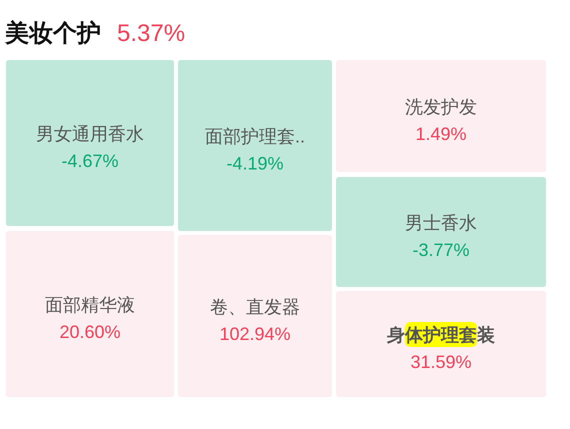 This screenshot has width=570, height=429. I want to click on data-label: -3.77%, so click(441, 250).